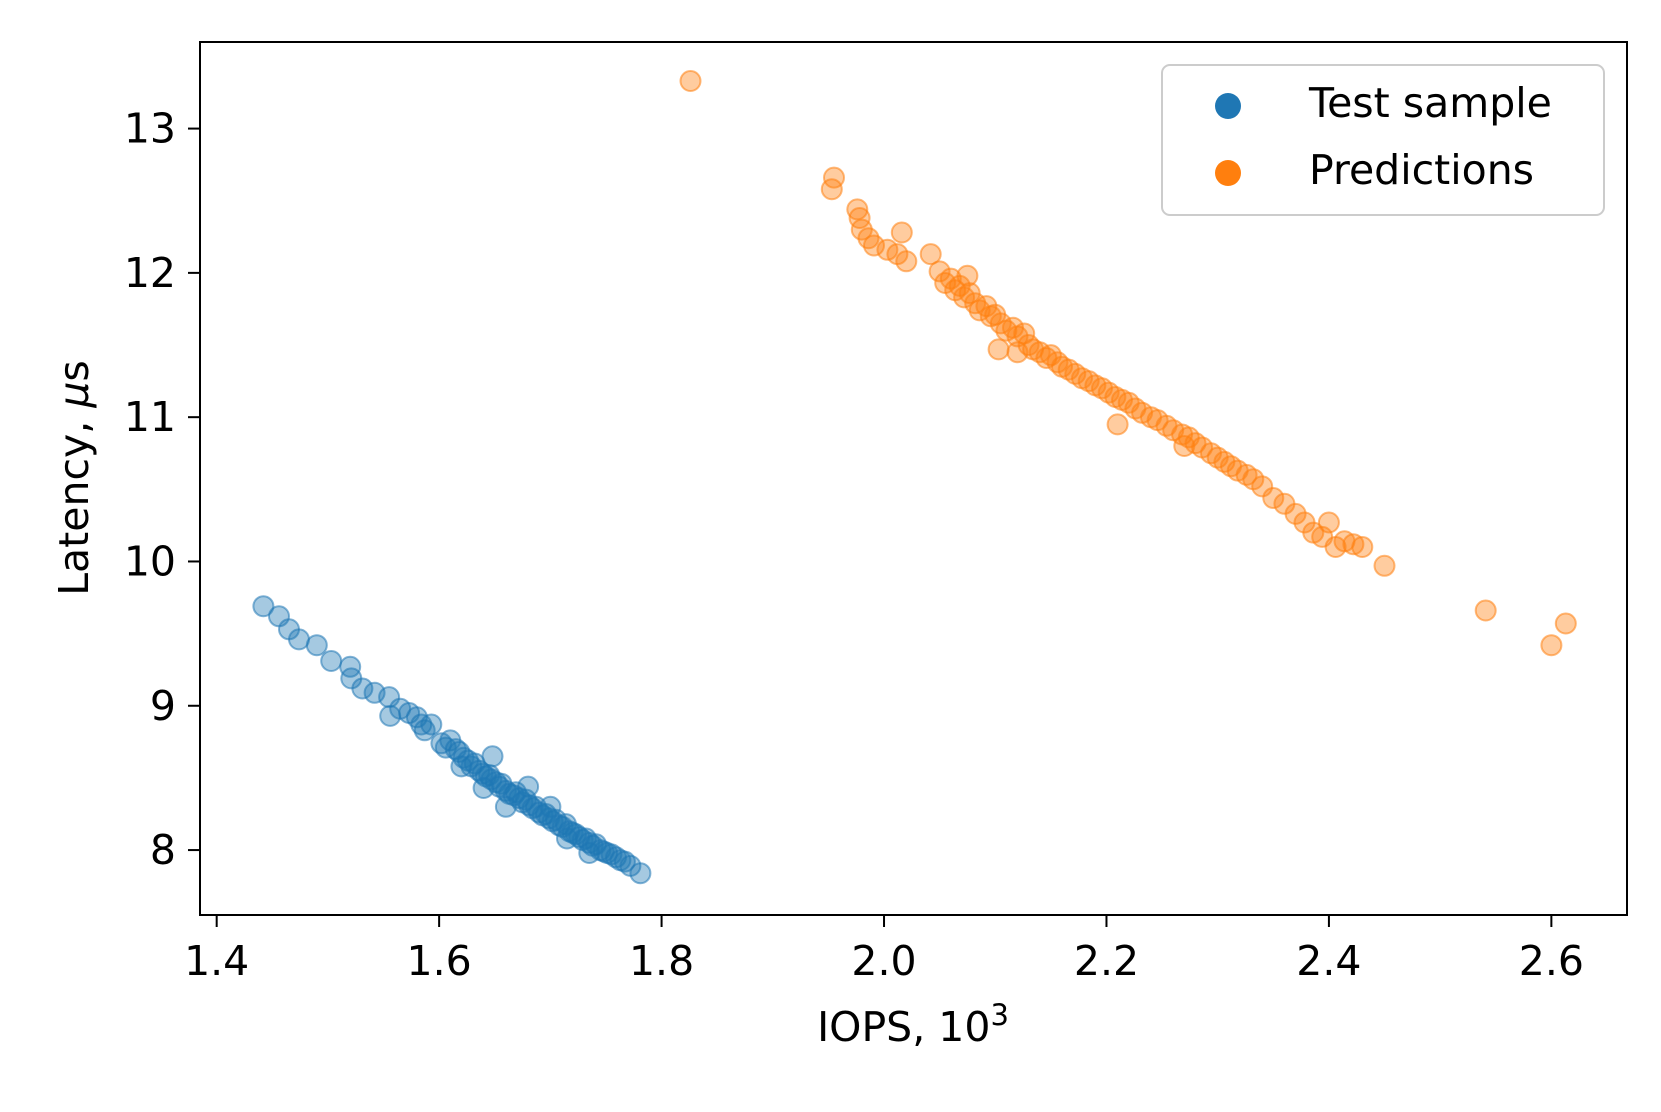 The width and height of the screenshot is (1661, 1112). What do you see at coordinates (1228, 173) in the screenshot?
I see `legend-marker-predictions` at bounding box center [1228, 173].